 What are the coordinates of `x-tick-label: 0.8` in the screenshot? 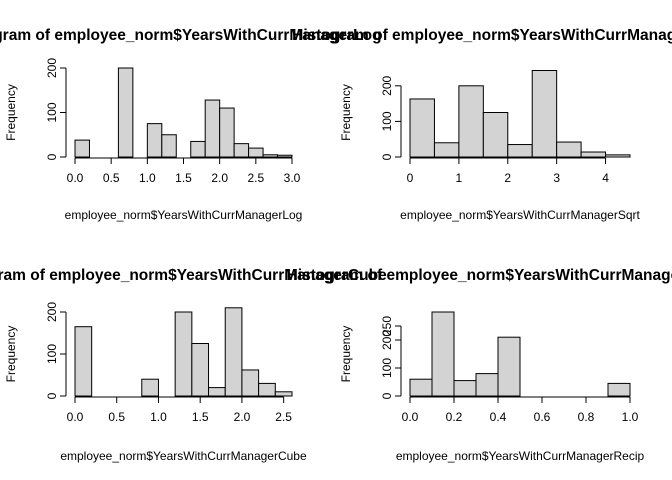 It's located at (586, 417).